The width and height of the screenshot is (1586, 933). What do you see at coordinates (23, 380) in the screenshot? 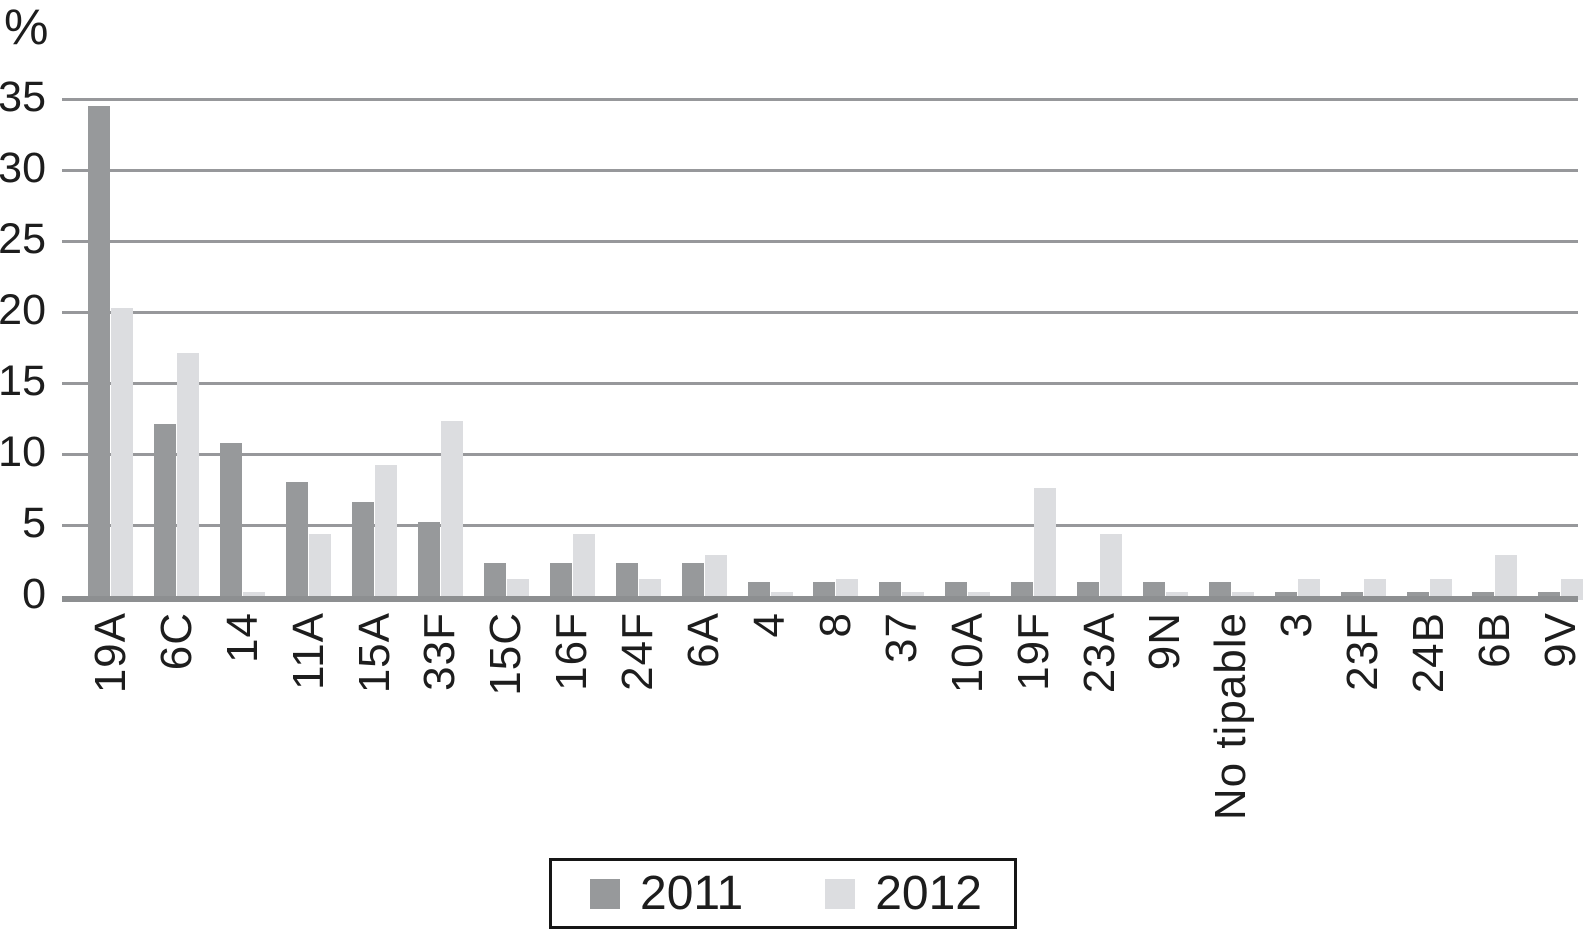
I see `y-tick-label-15: 15` at bounding box center [23, 380].